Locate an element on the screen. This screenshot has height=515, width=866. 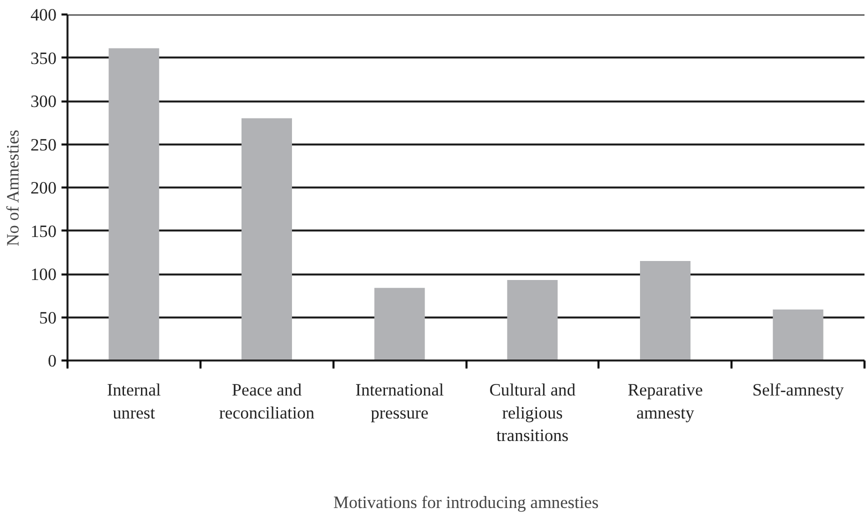
y-tick-label: 0 is located at coordinates (52, 361).